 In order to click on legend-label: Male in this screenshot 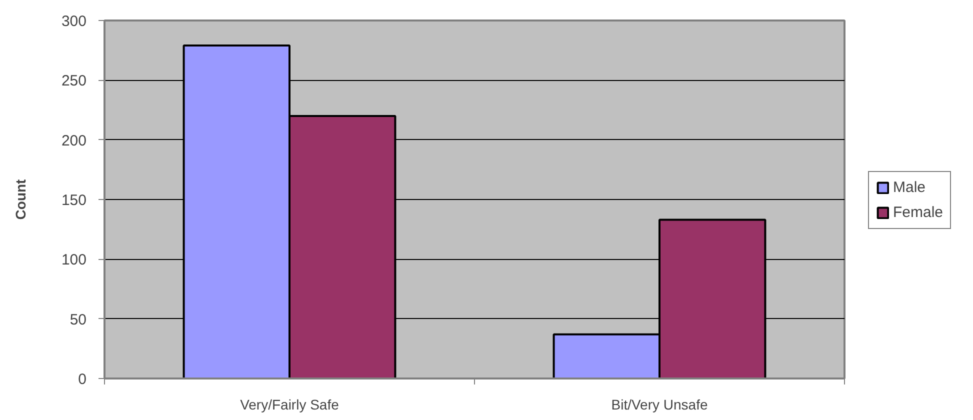, I will do `click(909, 187)`.